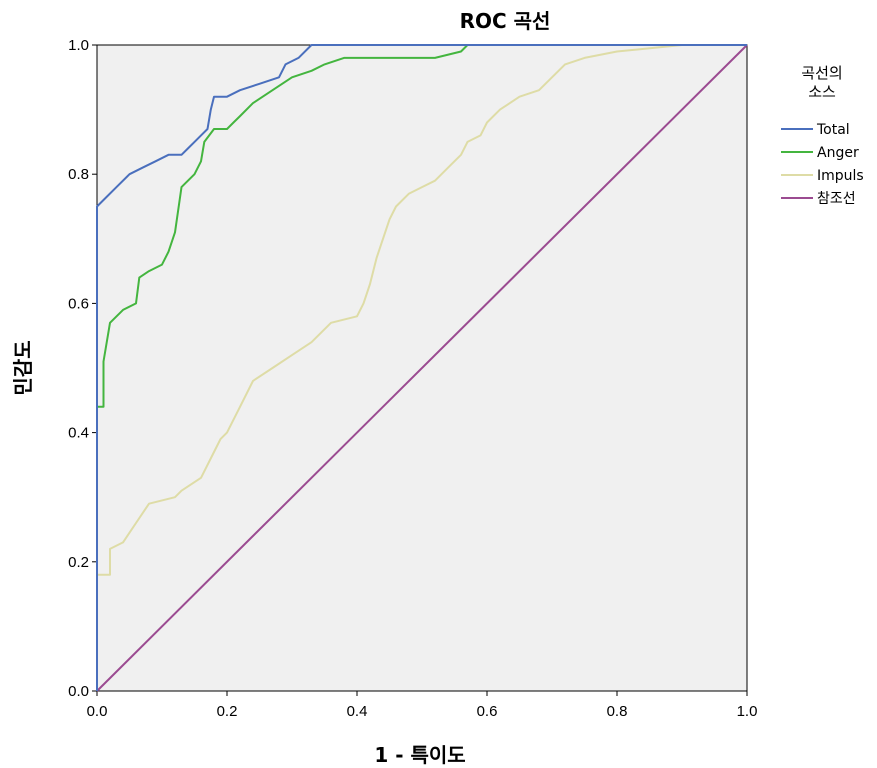  What do you see at coordinates (822, 92) in the screenshot?
I see `legend-title-line-2: 소스` at bounding box center [822, 92].